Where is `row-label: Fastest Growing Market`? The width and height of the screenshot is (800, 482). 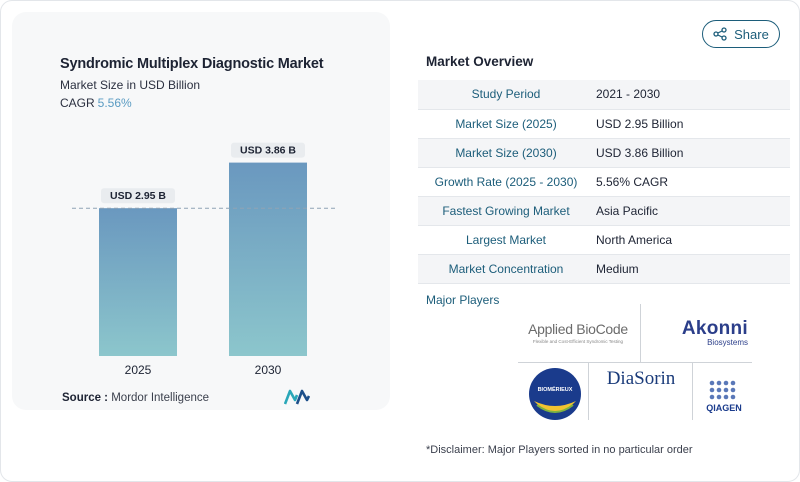
row-label: Fastest Growing Market is located at coordinates (506, 211).